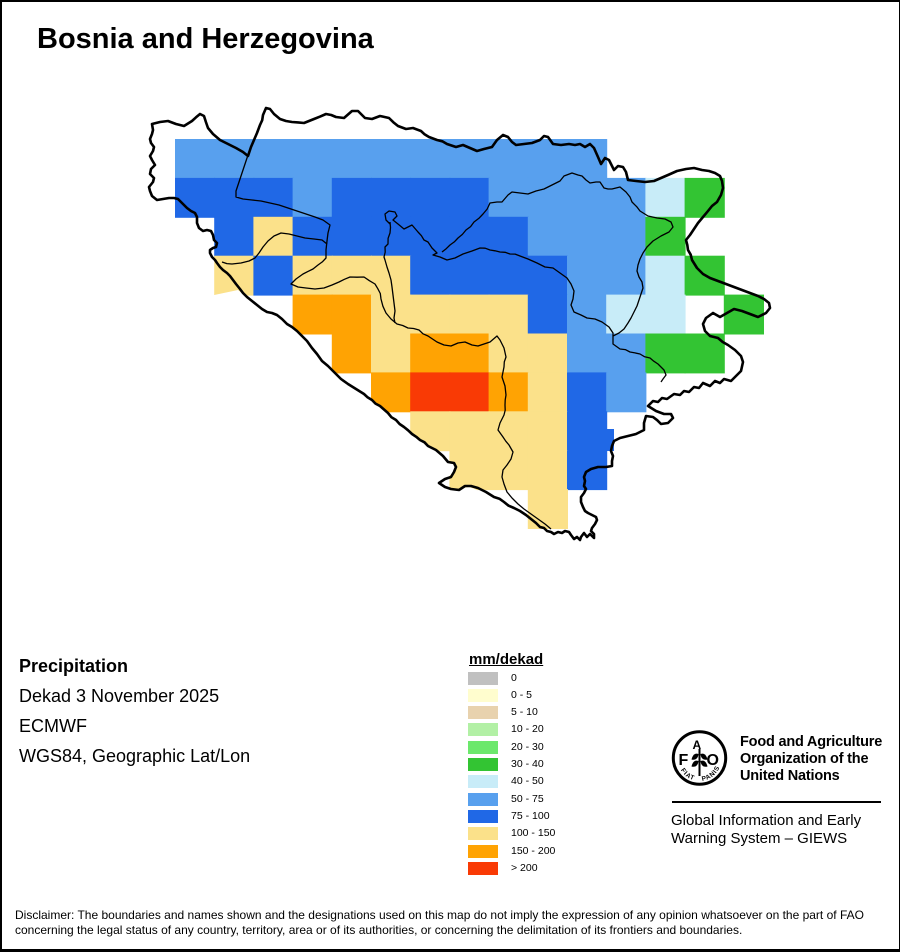 The width and height of the screenshot is (900, 952). Describe the element at coordinates (684, 760) in the screenshot. I see `svg-text: F` at that location.